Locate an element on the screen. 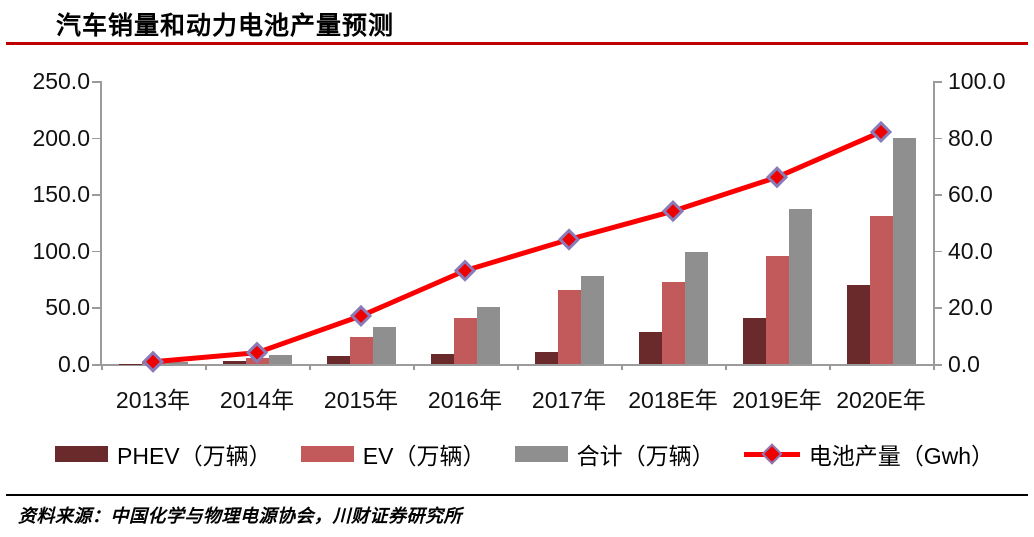  y-axis-left-label: 50.0 is located at coordinates (67, 307).